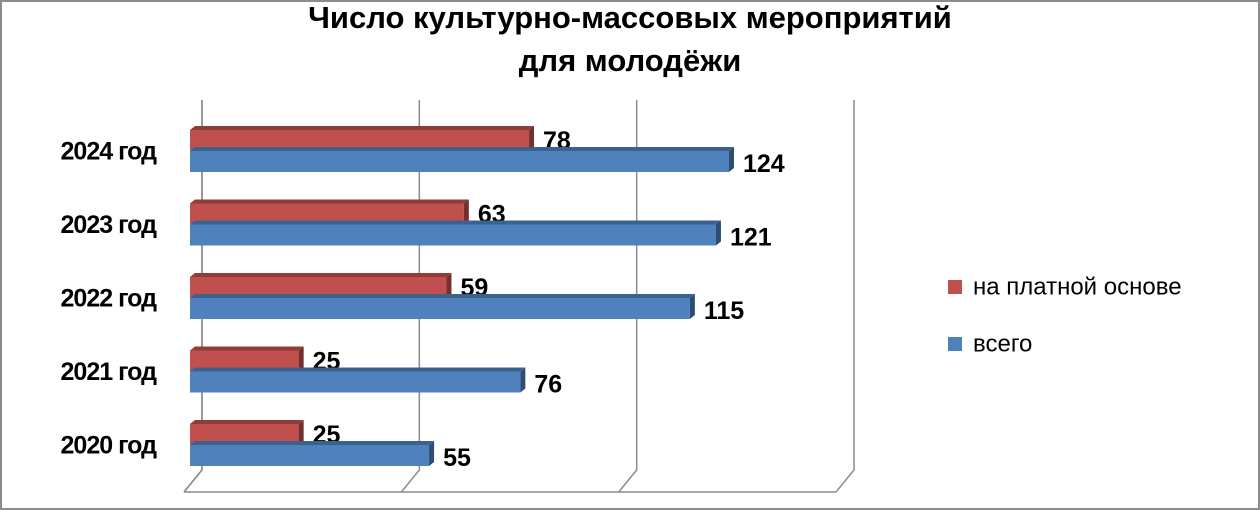 Image resolution: width=1260 pixels, height=510 pixels. Describe the element at coordinates (109, 372) in the screenshot. I see `y-tick-label: 2021 год` at that location.